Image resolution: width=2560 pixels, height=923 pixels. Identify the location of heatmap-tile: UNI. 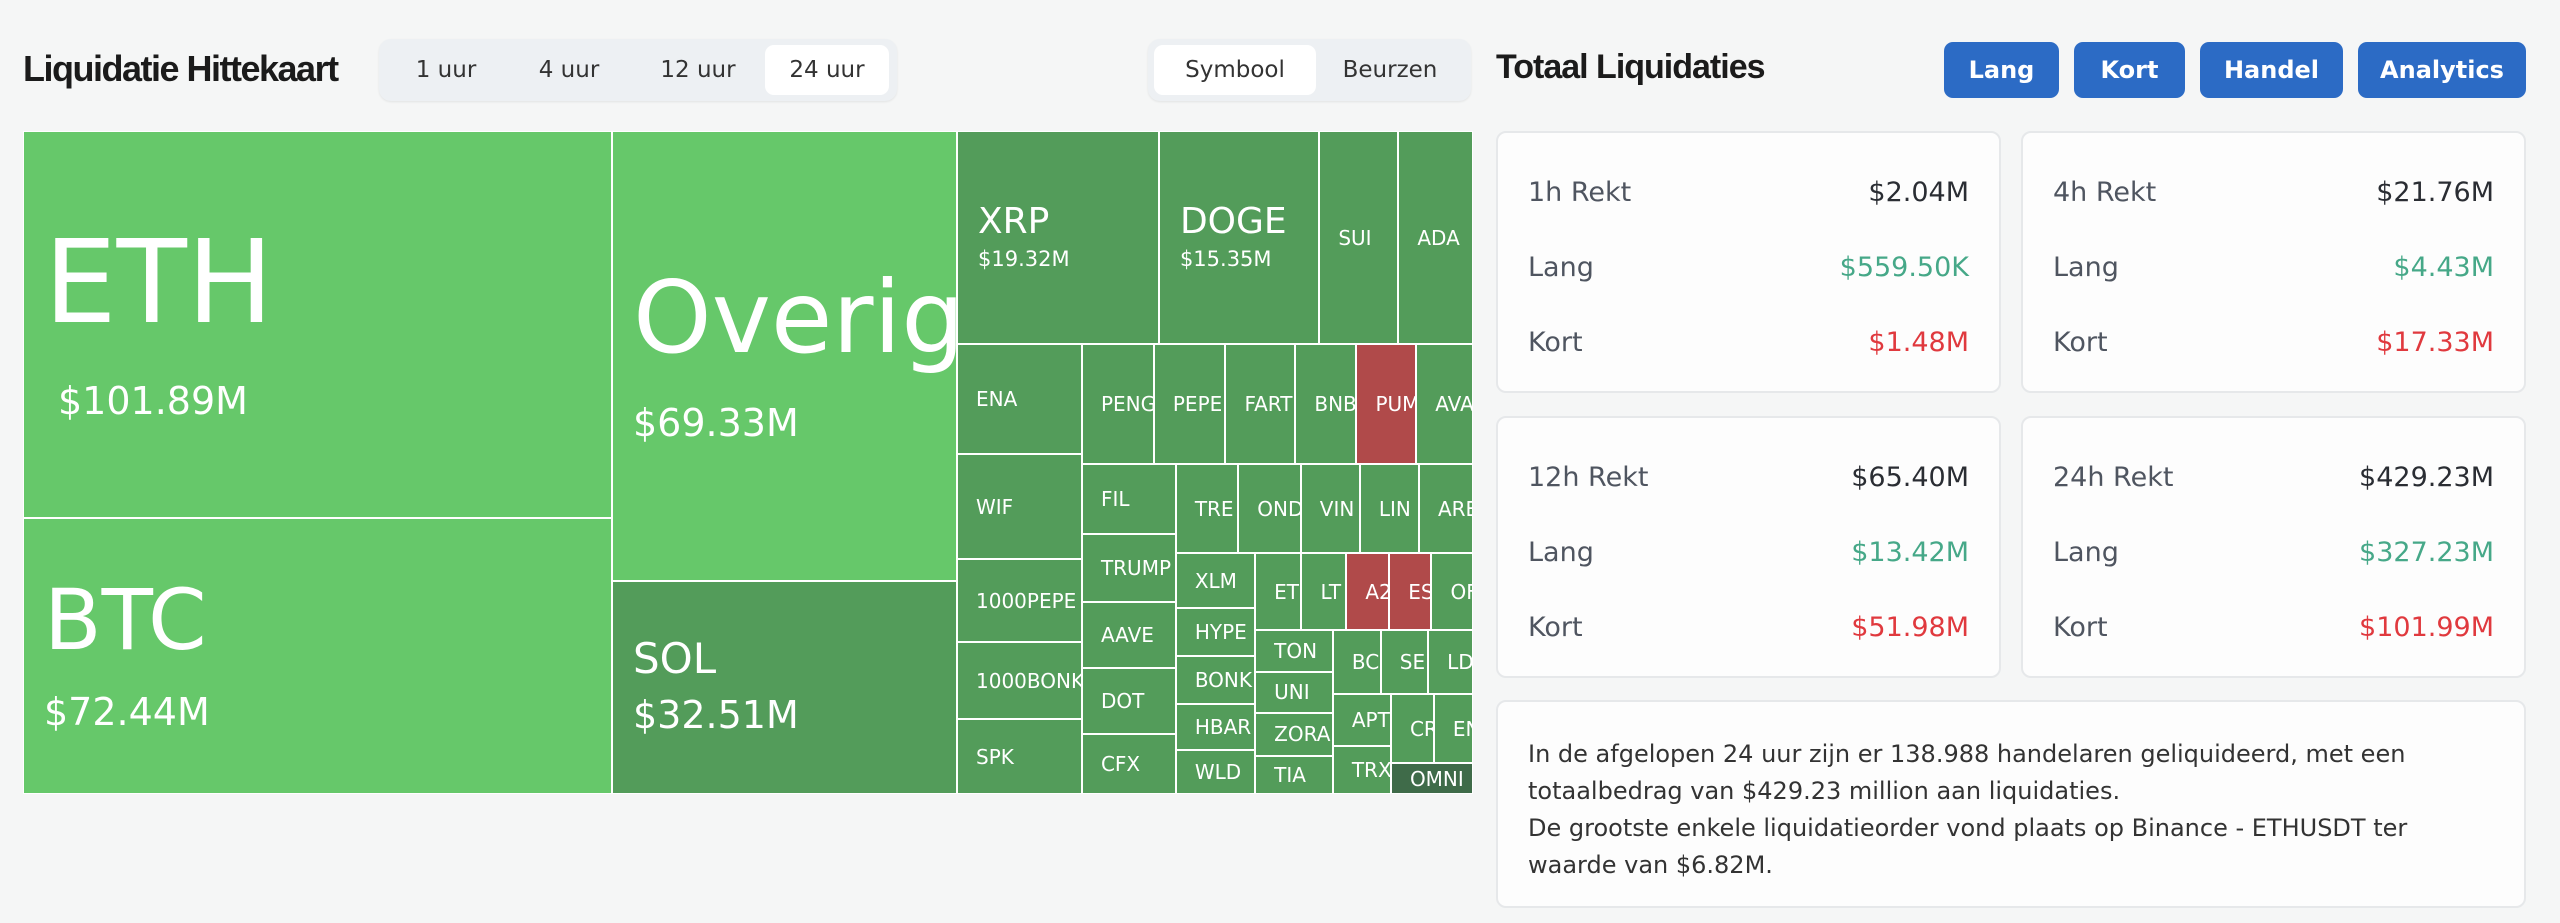
(1294, 692).